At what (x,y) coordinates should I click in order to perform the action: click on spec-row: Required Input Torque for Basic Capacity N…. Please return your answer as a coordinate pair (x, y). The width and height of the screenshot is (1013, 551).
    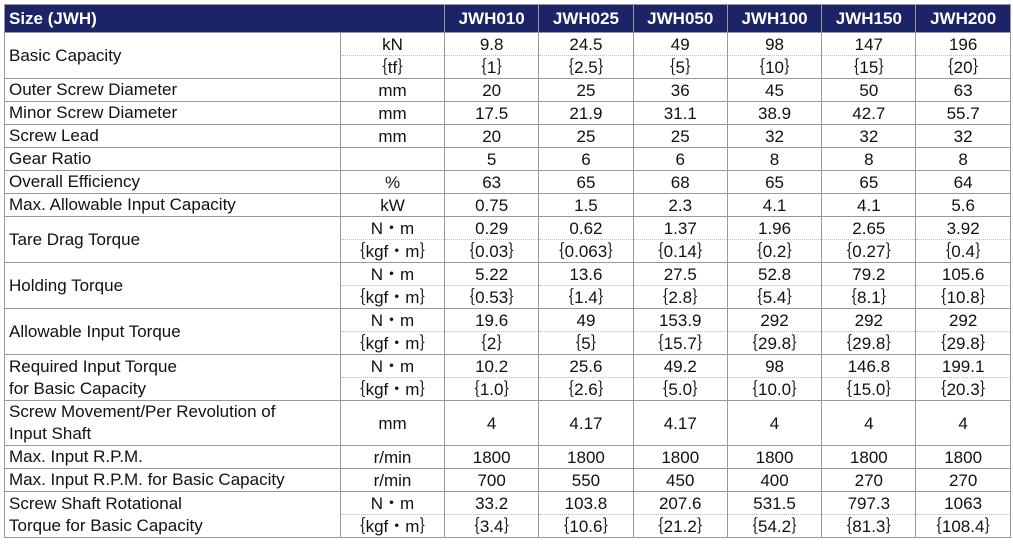
    Looking at the image, I should click on (507, 377).